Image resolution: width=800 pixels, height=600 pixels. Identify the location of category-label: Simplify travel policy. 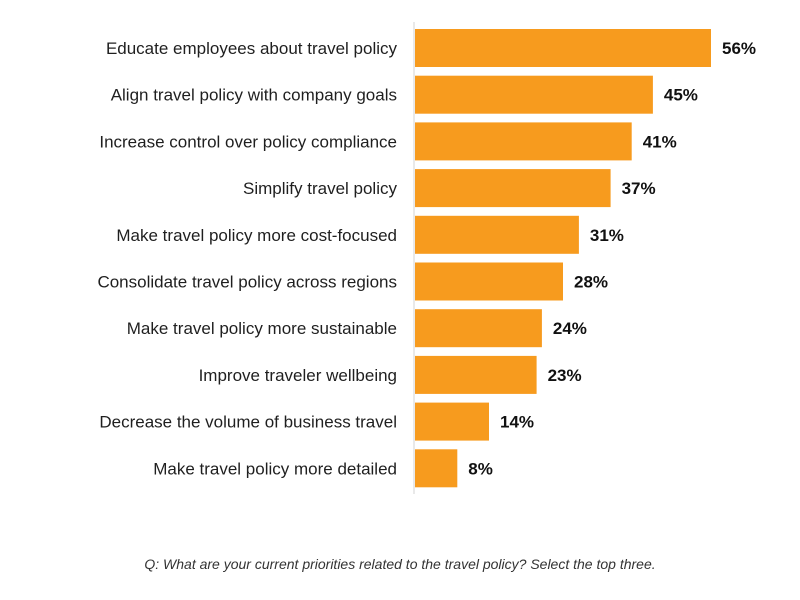
(320, 188).